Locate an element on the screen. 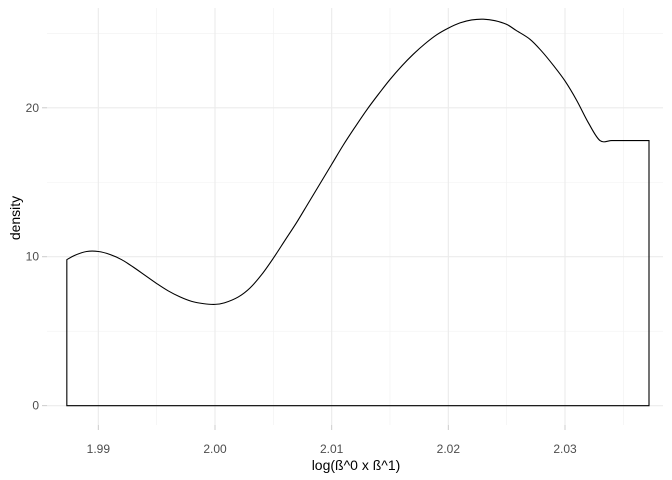 This screenshot has height=480, width=672. x-tick-label: 2.00 is located at coordinates (215, 449).